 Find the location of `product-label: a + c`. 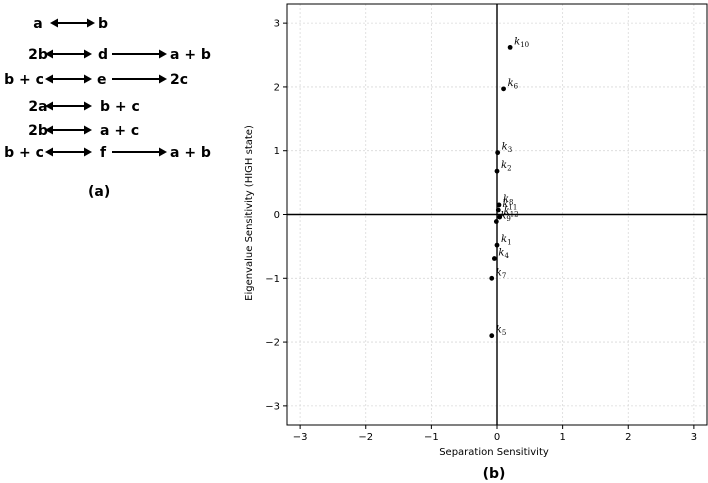

product-label: a + c is located at coordinates (119, 131).